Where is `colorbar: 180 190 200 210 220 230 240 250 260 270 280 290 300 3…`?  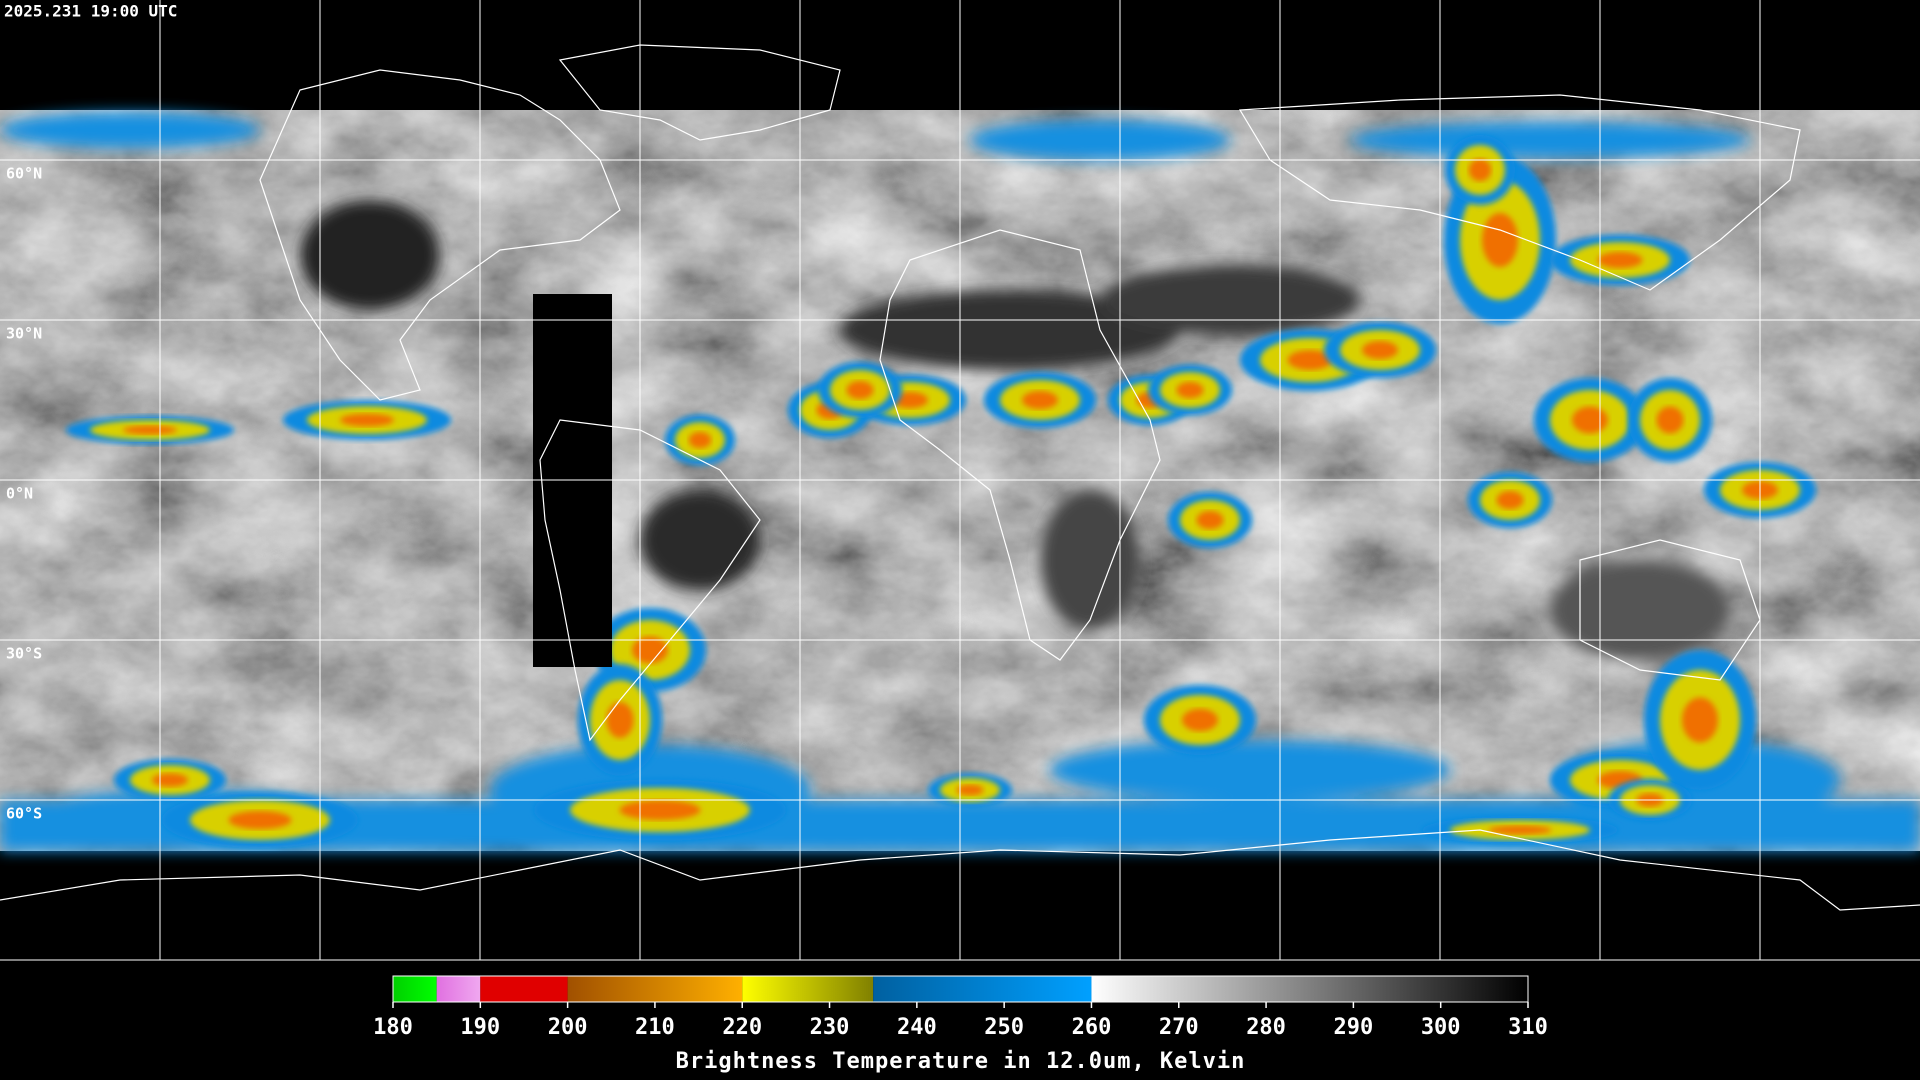
colorbar: 180 190 200 210 220 230 240 250 260 270 280 290 300 3… is located at coordinates (960, 1024).